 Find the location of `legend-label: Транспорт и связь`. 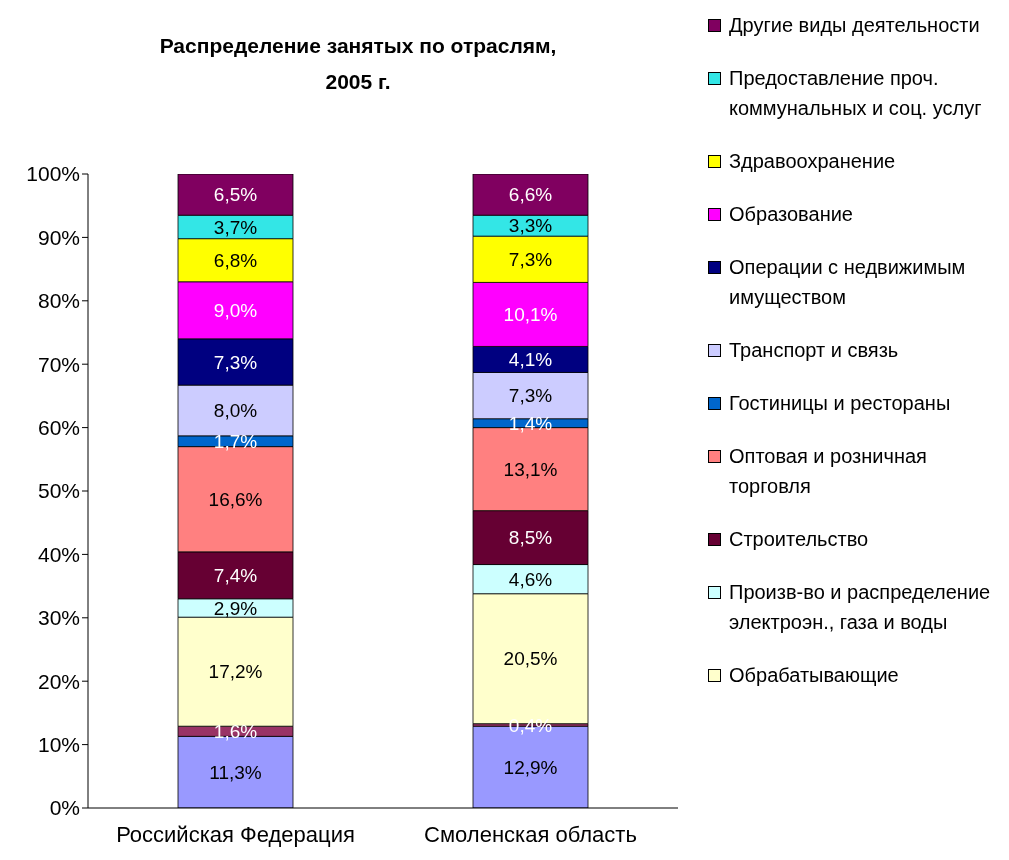

legend-label: Транспорт и связь is located at coordinates (814, 350).